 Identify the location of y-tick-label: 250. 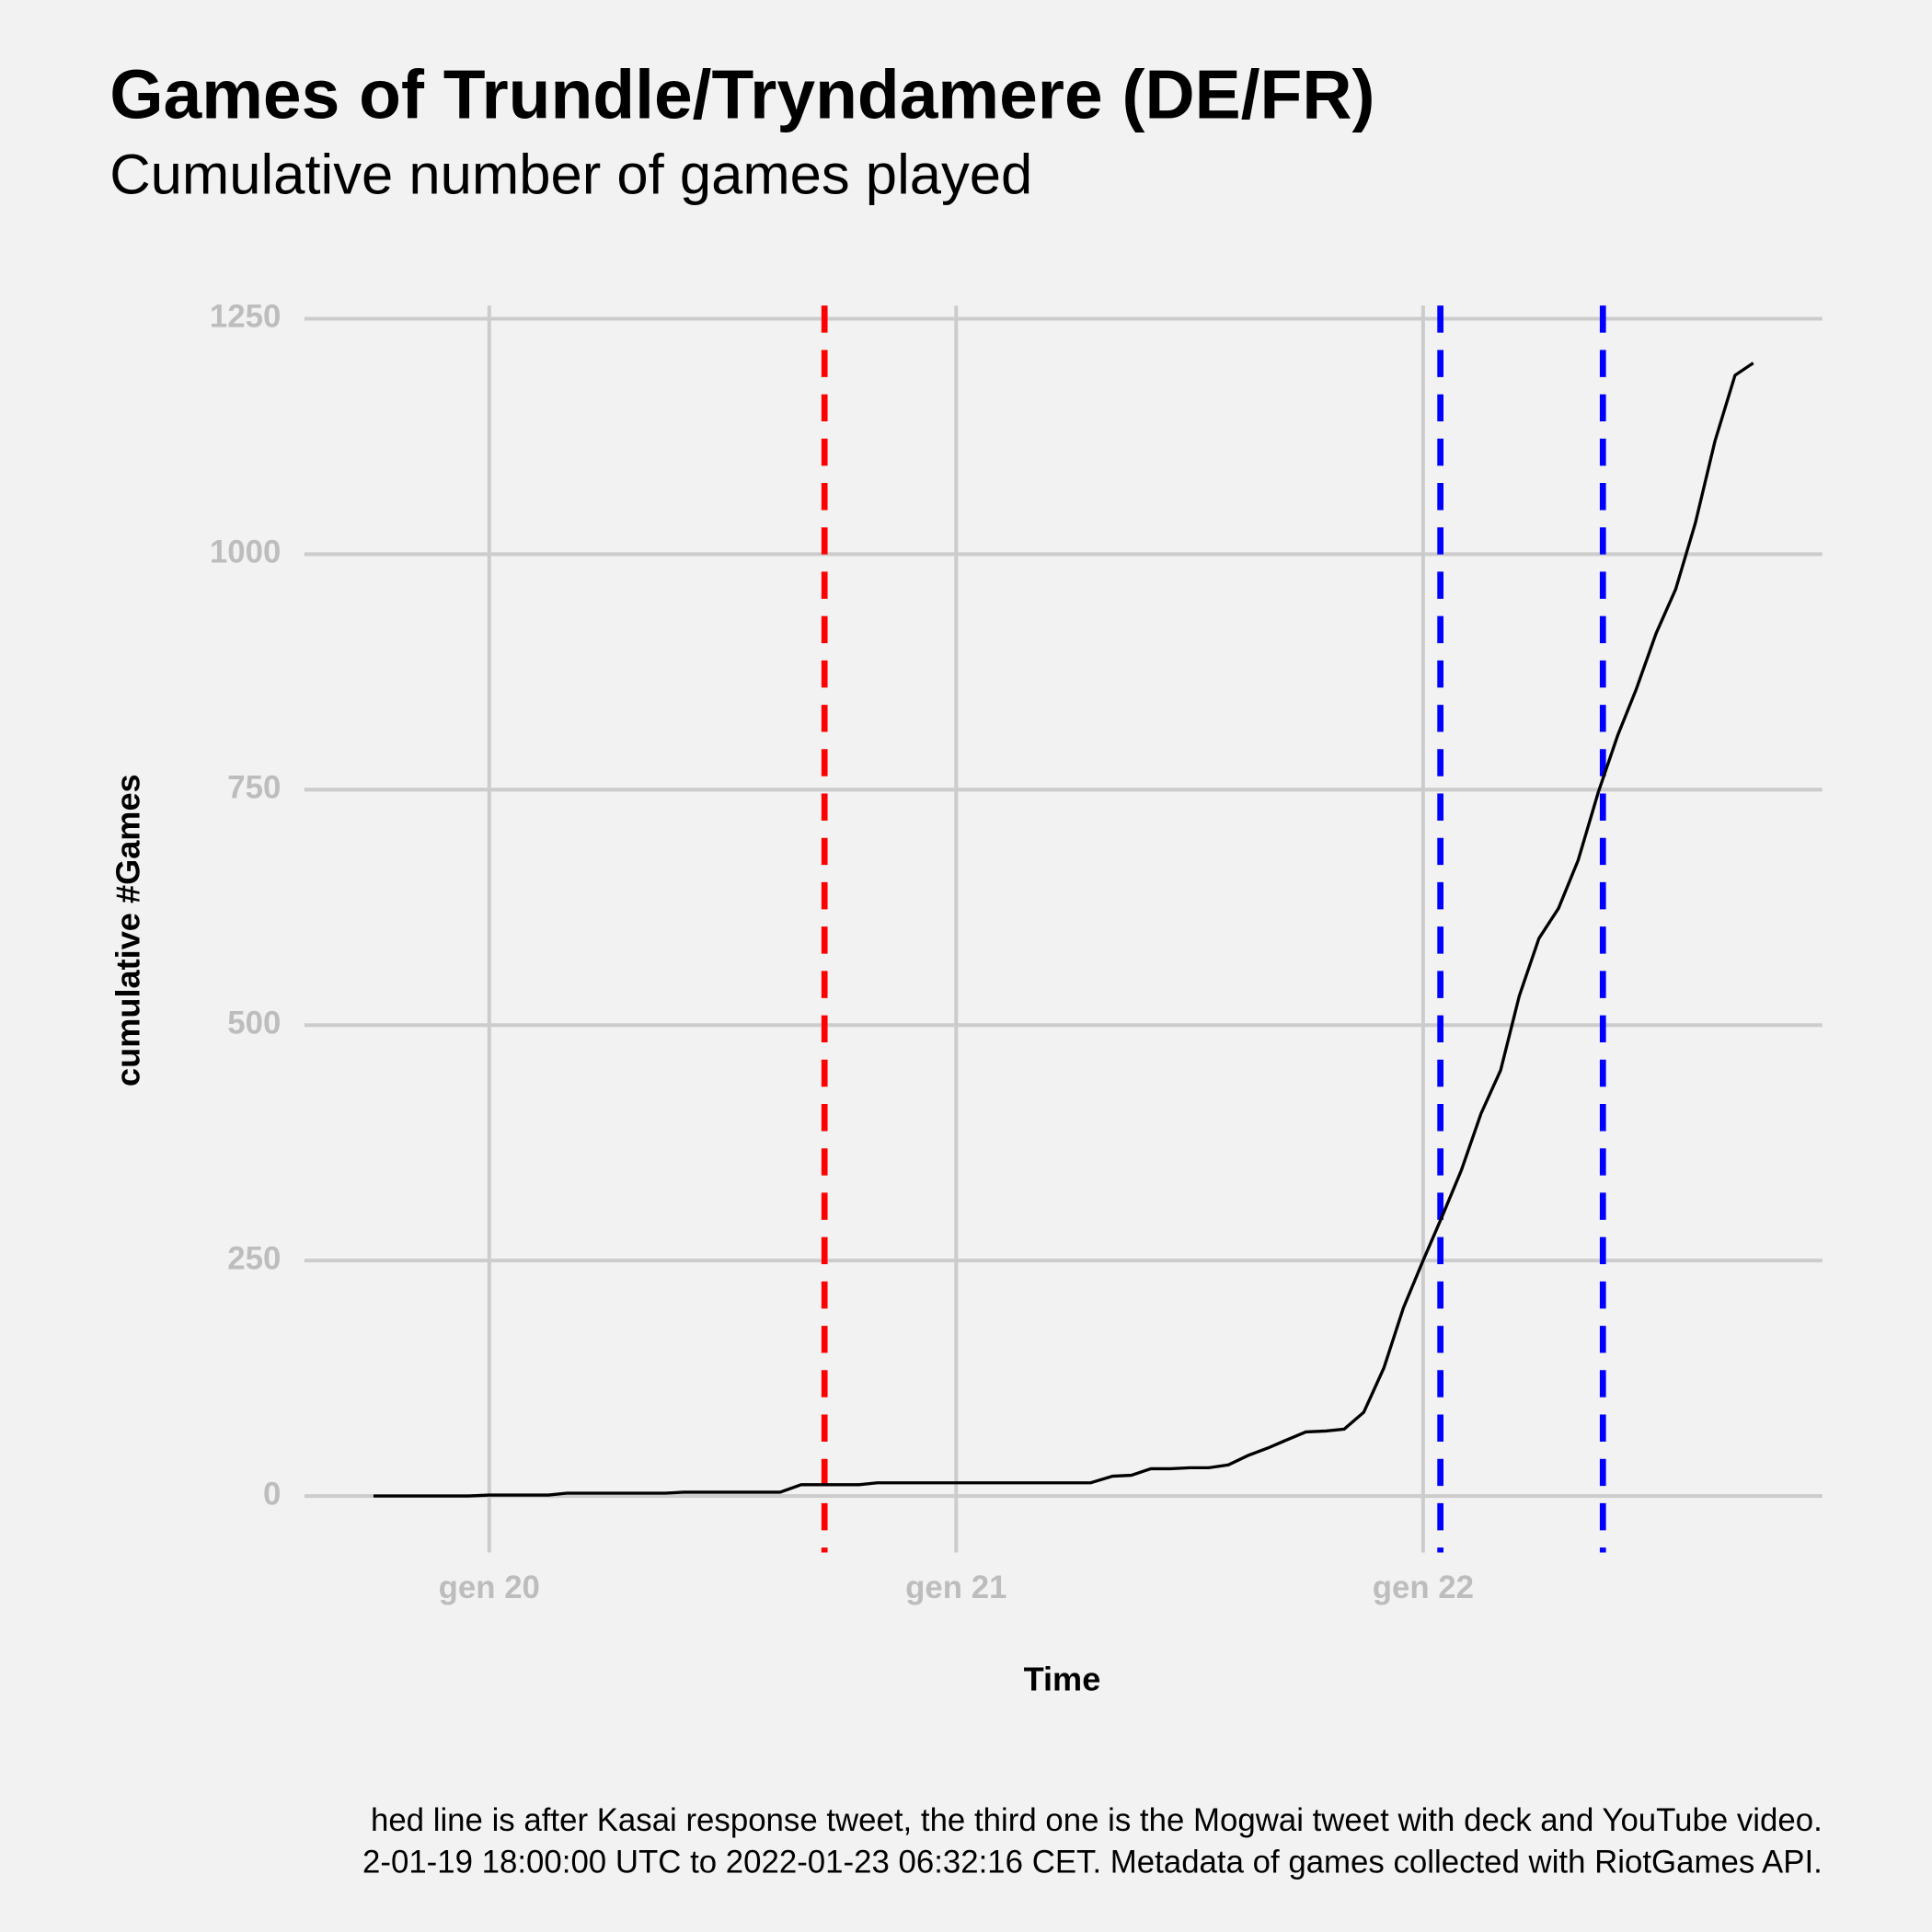
(254, 1258).